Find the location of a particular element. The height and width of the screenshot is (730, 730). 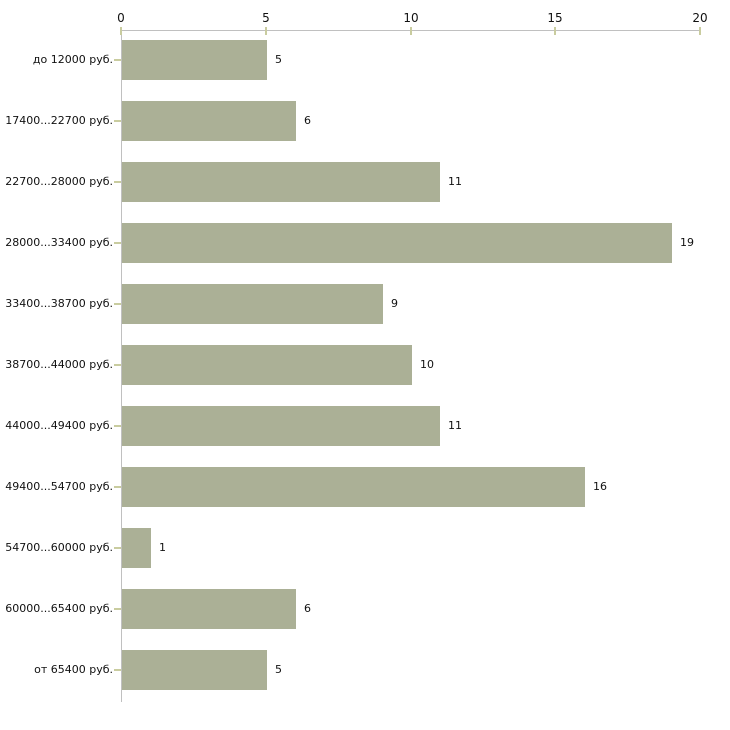

category-label: 60000...65400 руб. is located at coordinates (59, 608).